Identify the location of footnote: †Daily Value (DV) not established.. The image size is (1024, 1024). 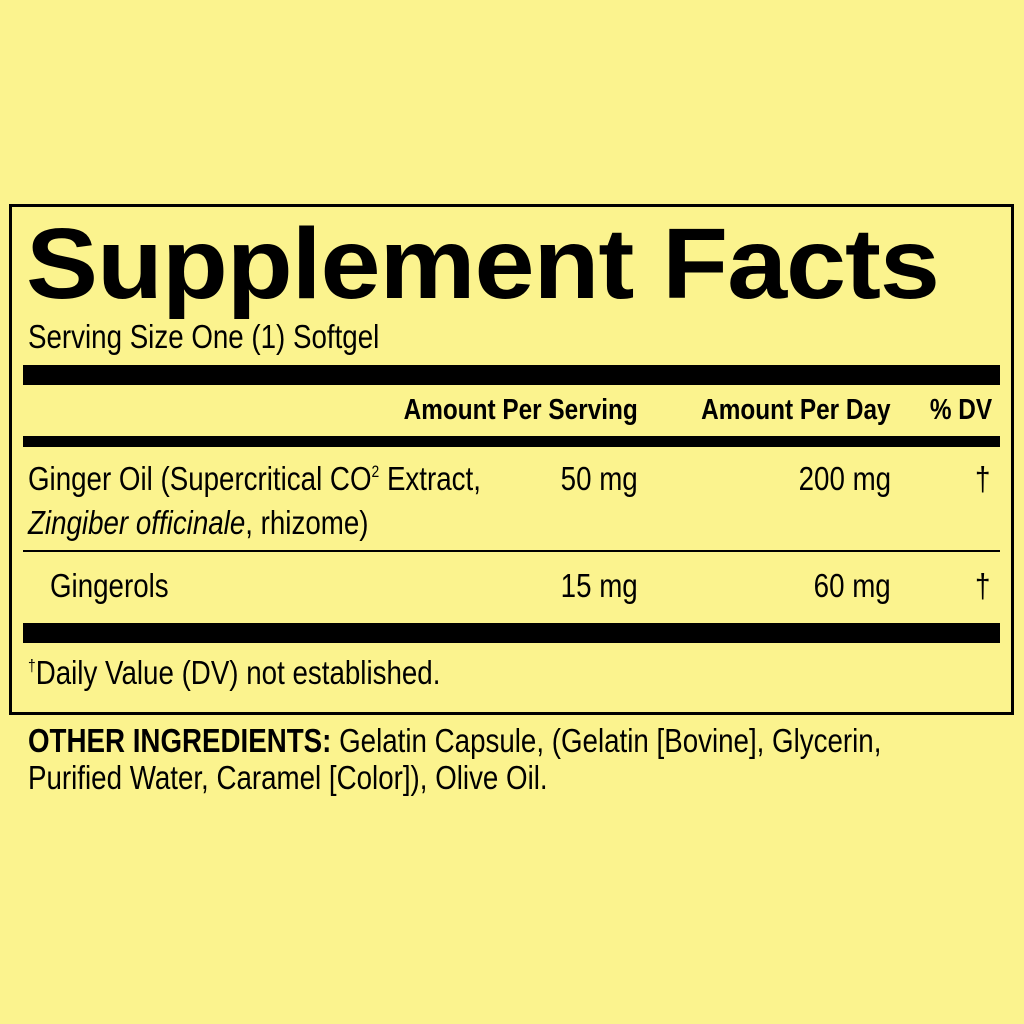
(234, 672).